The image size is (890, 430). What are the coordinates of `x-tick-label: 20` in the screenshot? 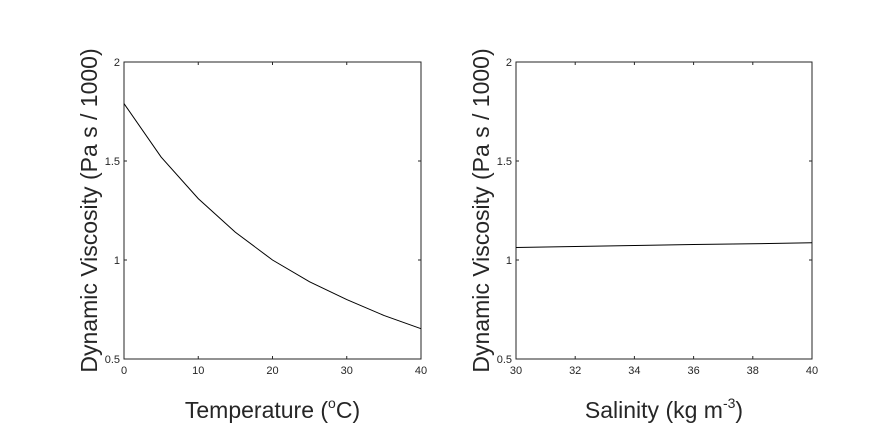 It's located at (272, 371).